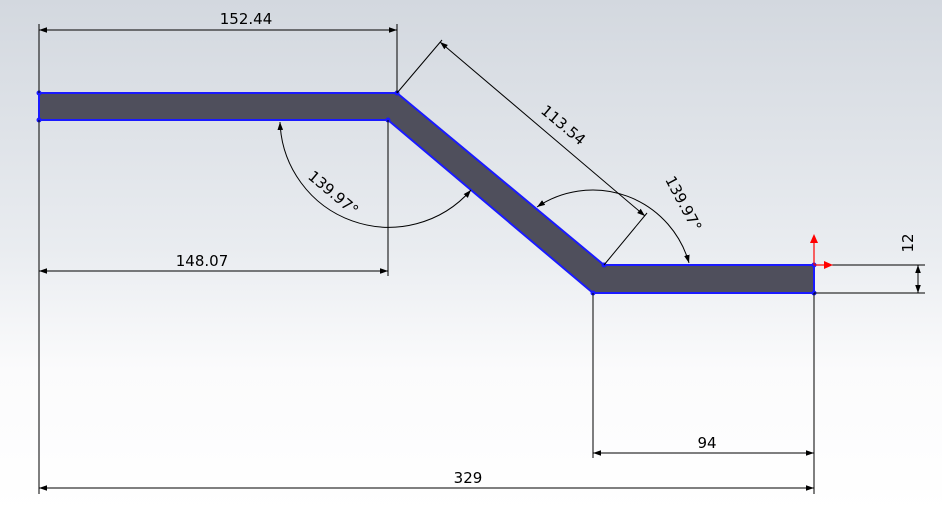 The width and height of the screenshot is (942, 514). Describe the element at coordinates (814, 238) in the screenshot. I see `origin-y-arrow` at that location.